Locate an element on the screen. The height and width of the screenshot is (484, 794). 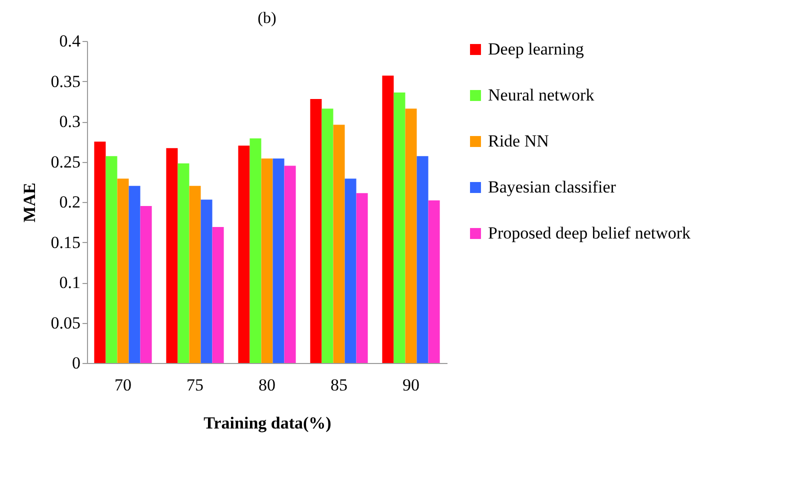
x-tick-label: 85 is located at coordinates (339, 385).